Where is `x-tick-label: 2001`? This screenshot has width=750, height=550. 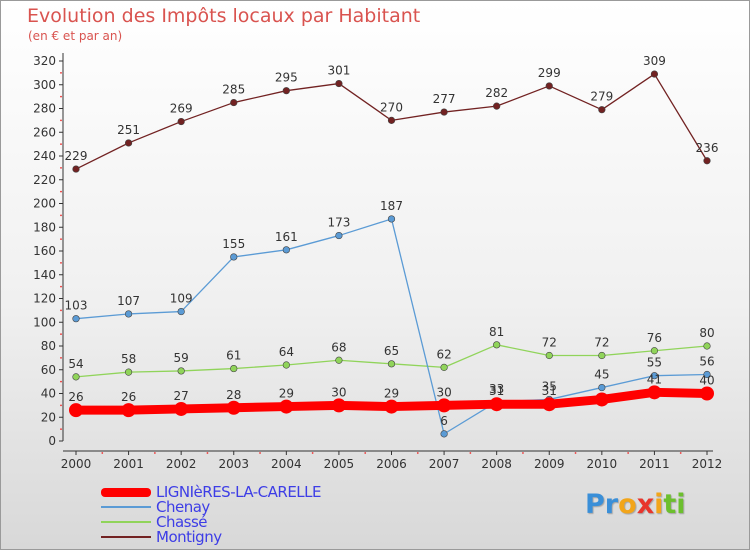
x-tick-label: 2001 is located at coordinates (128, 464).